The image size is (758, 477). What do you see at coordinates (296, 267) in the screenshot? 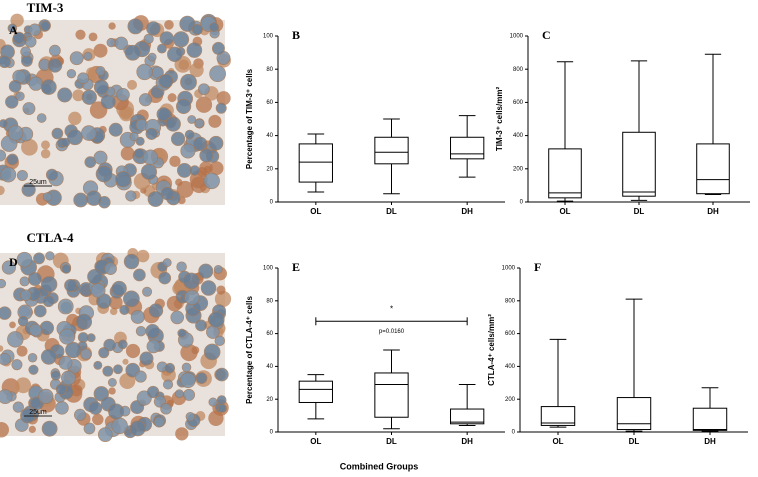
I see `panel-label: E` at bounding box center [296, 267].